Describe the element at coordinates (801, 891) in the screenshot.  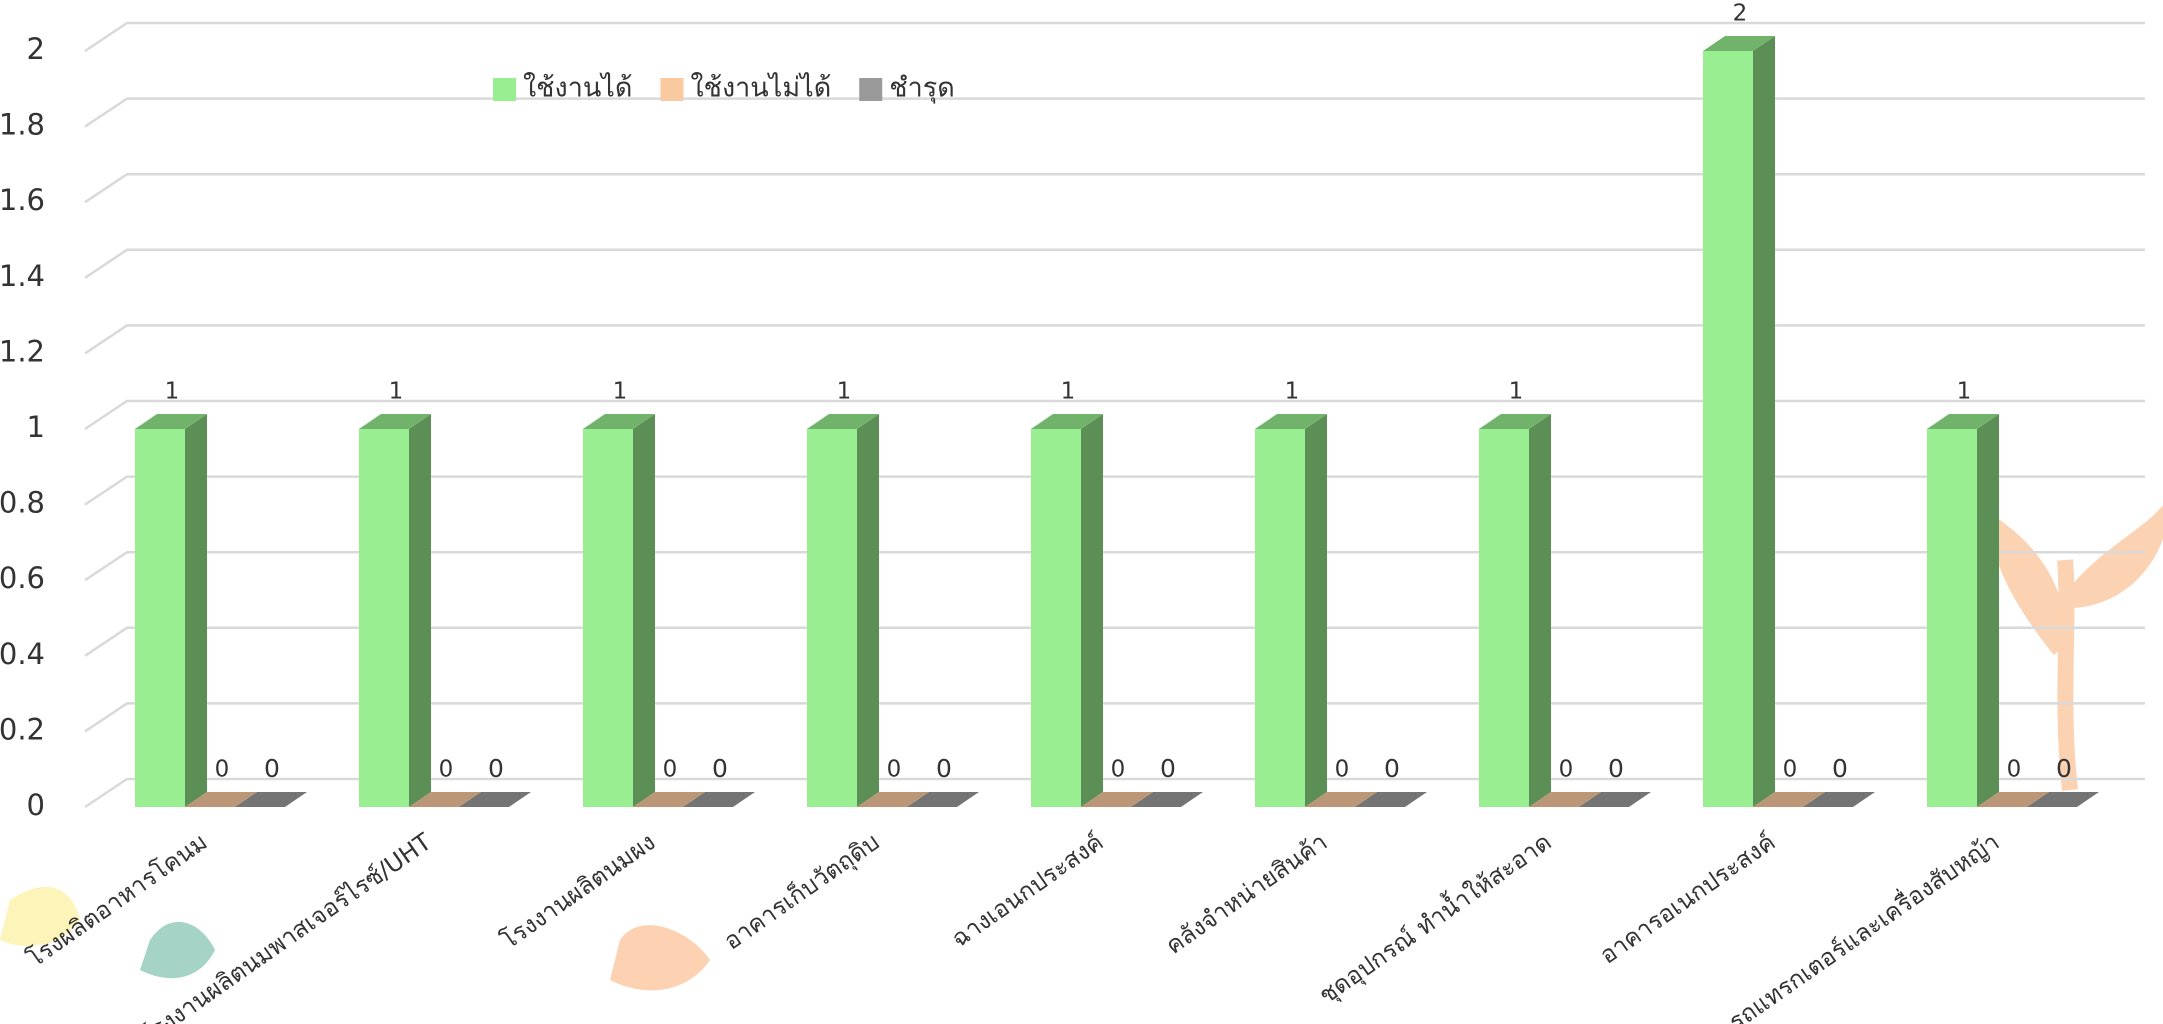
I see `x-tick-label: อาคารเก็บวัตถุดิบ` at that location.